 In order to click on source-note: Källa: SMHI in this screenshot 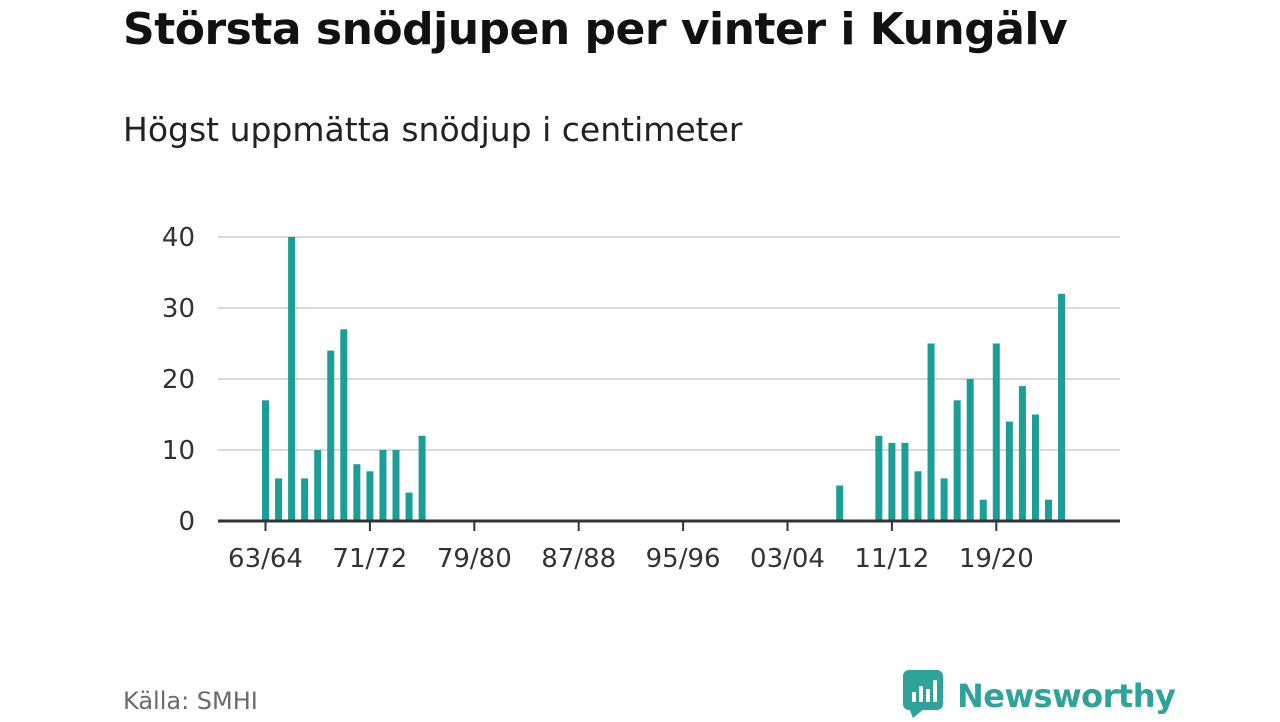, I will do `click(190, 701)`.